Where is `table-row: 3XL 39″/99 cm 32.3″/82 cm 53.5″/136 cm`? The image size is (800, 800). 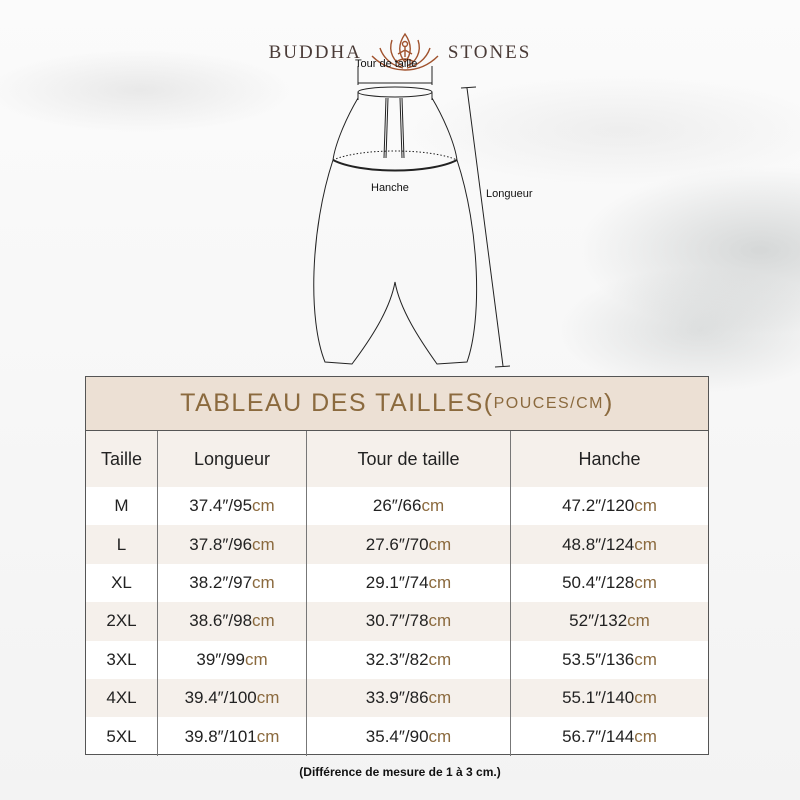 table-row: 3XL 39″/99 cm 32.3″/82 cm 53.5″/136 cm is located at coordinates (397, 659).